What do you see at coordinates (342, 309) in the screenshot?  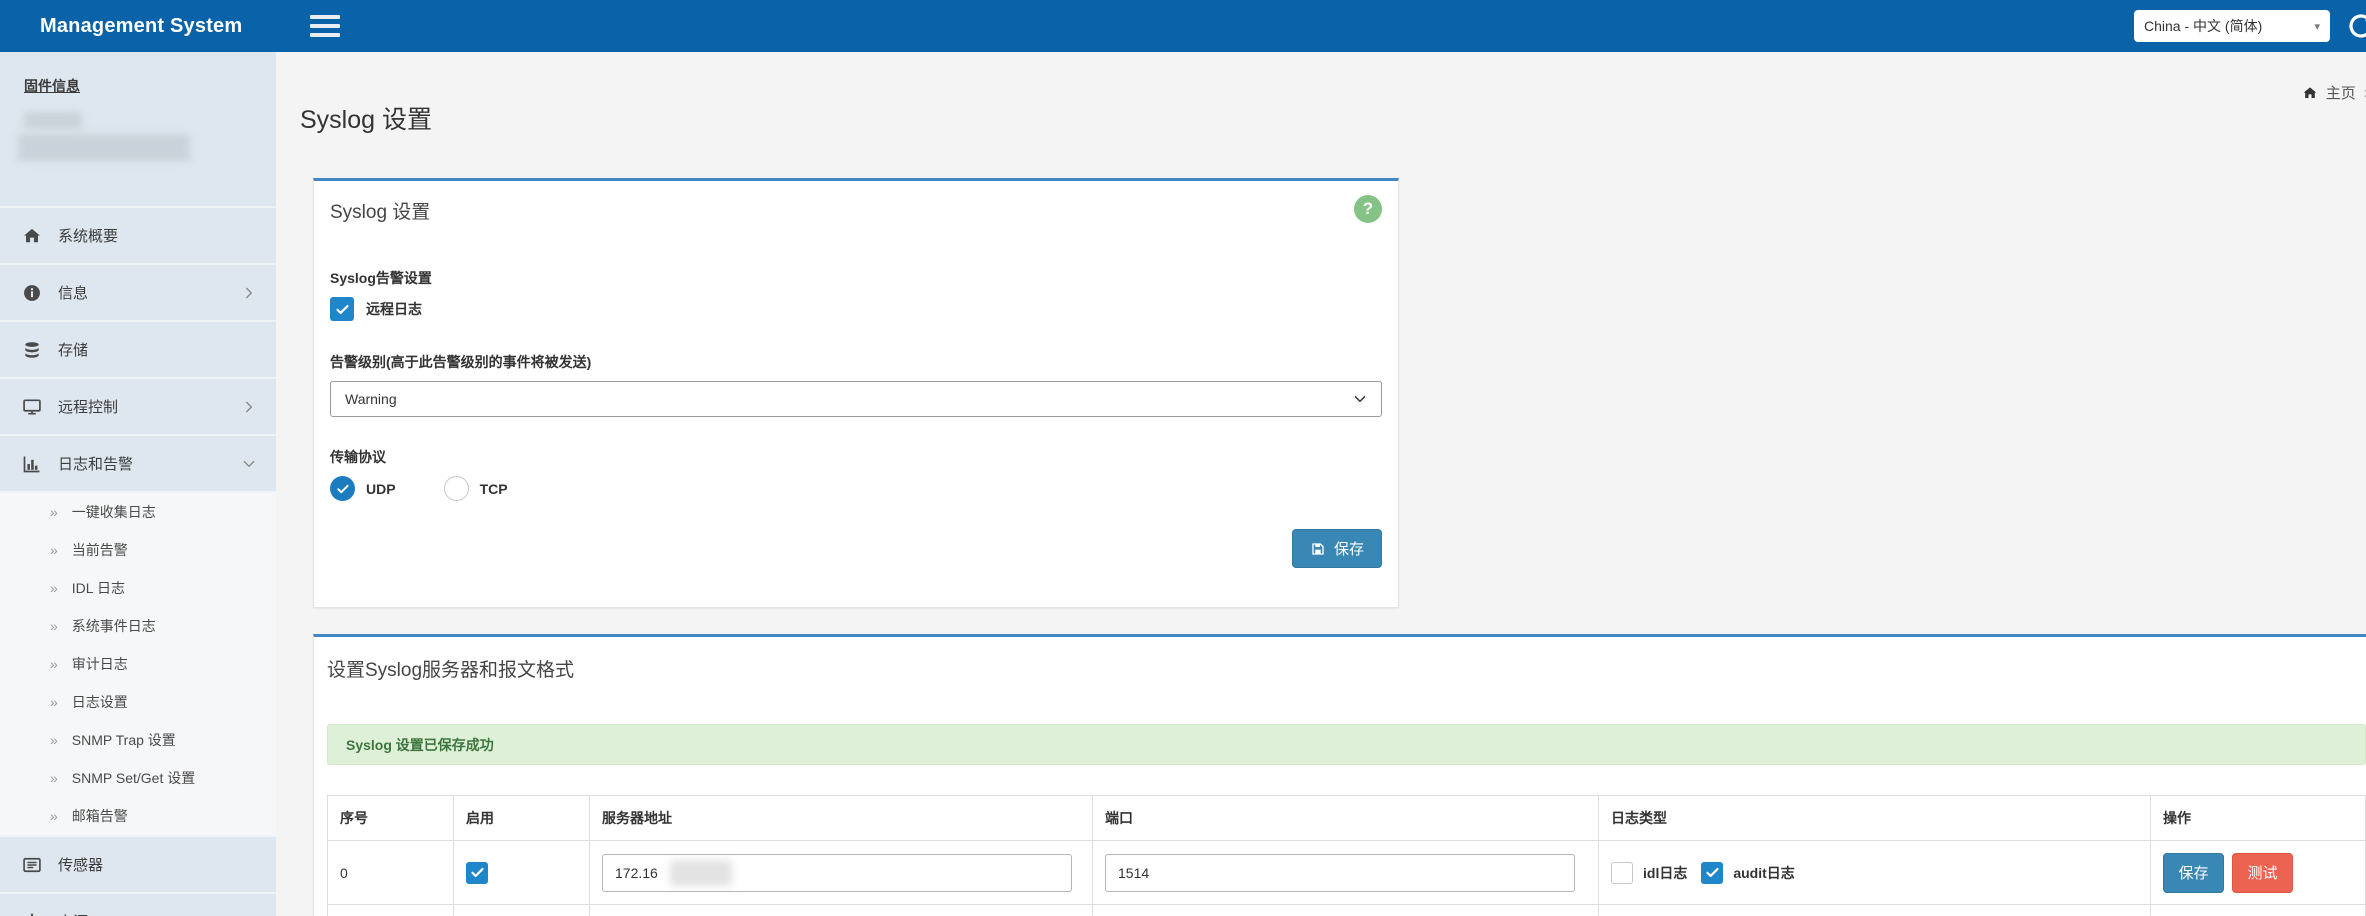 I see `remote-log-checkbox` at bounding box center [342, 309].